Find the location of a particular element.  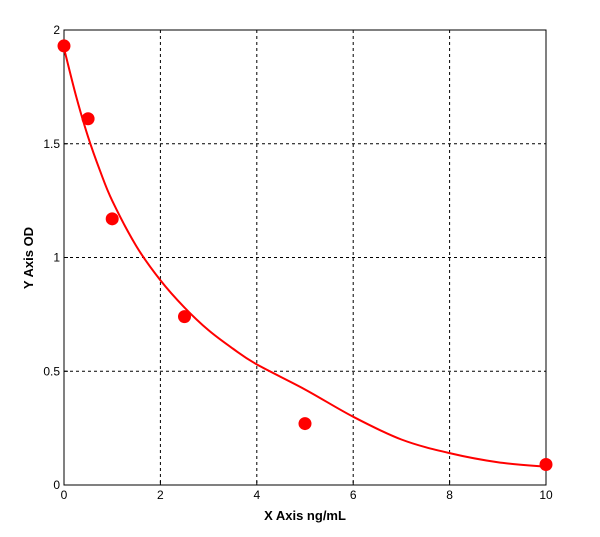

y-axis-title: Y Axis OD is located at coordinates (28, 258).